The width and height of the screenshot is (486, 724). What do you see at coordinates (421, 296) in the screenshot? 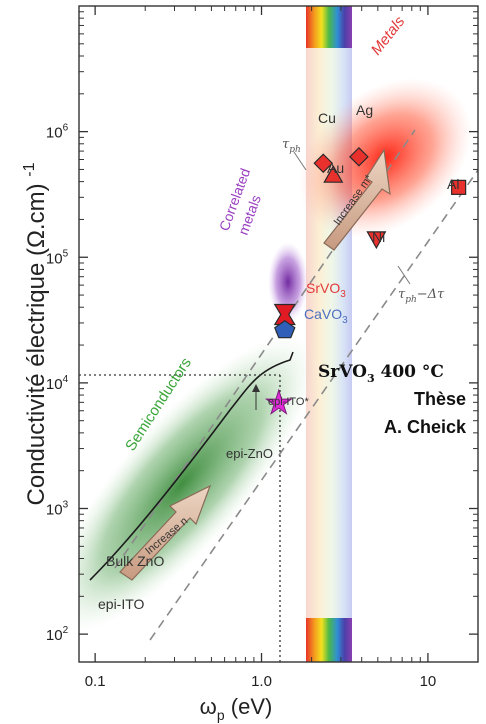
I see `tau-ph-dt-label: τph−Δτ` at bounding box center [421, 296].